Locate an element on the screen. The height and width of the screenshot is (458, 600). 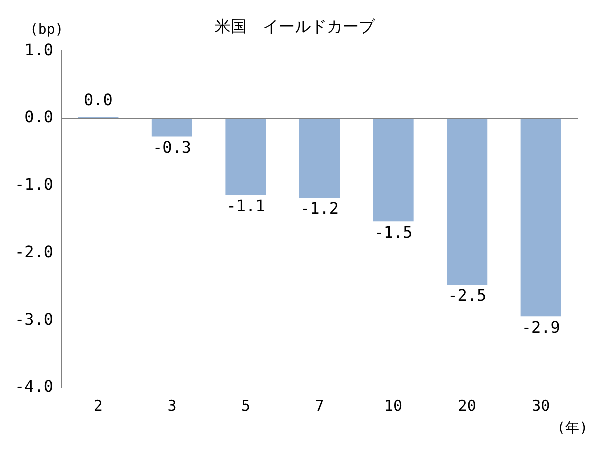
y-tick-label: -2.0 is located at coordinates (34, 252).